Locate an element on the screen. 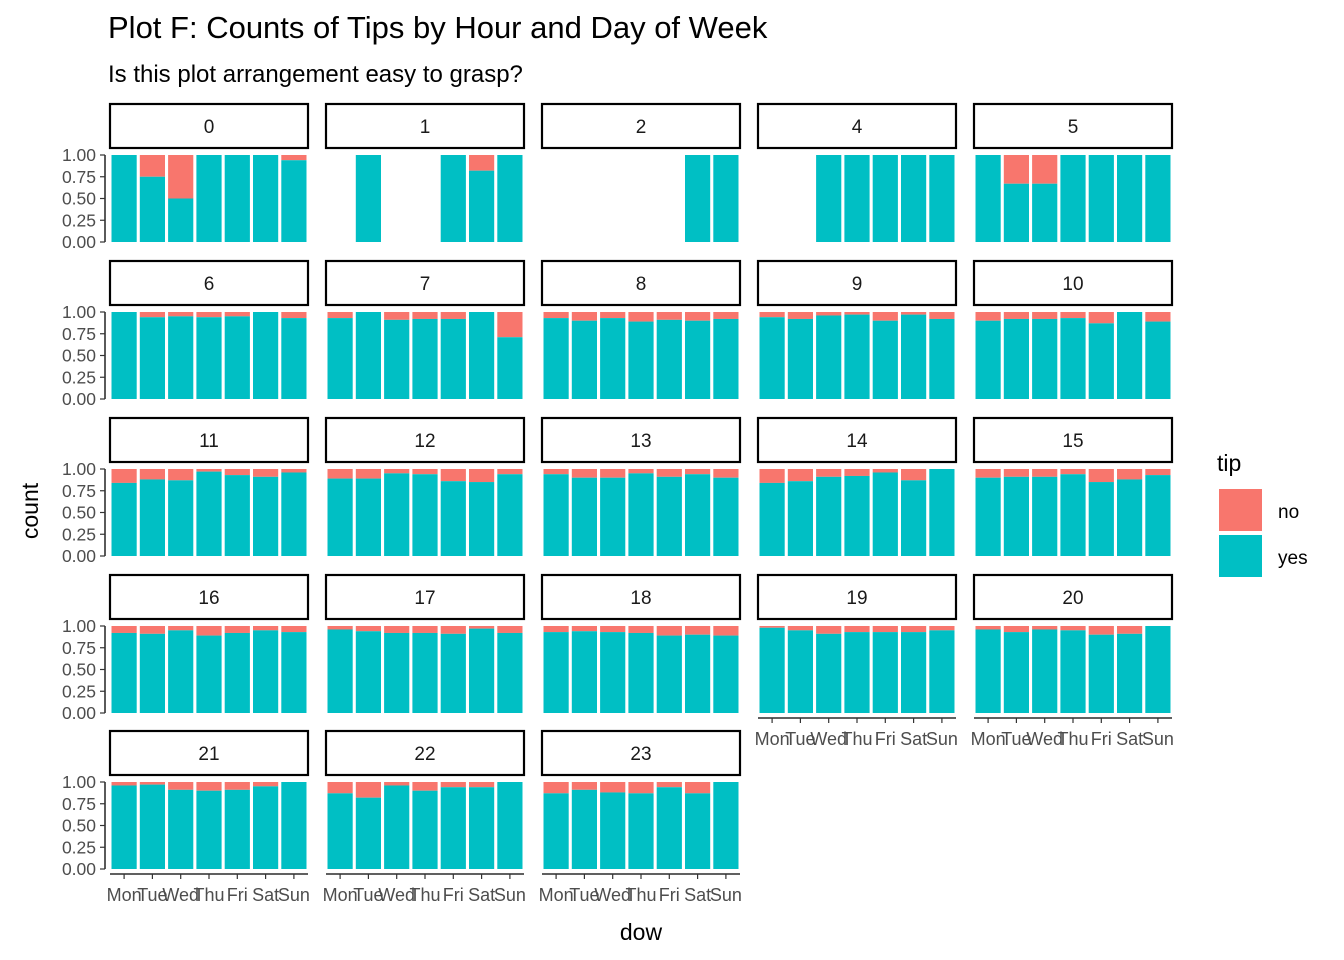 The width and height of the screenshot is (1344, 960). y-tick-label: 0.25 is located at coordinates (79, 691).